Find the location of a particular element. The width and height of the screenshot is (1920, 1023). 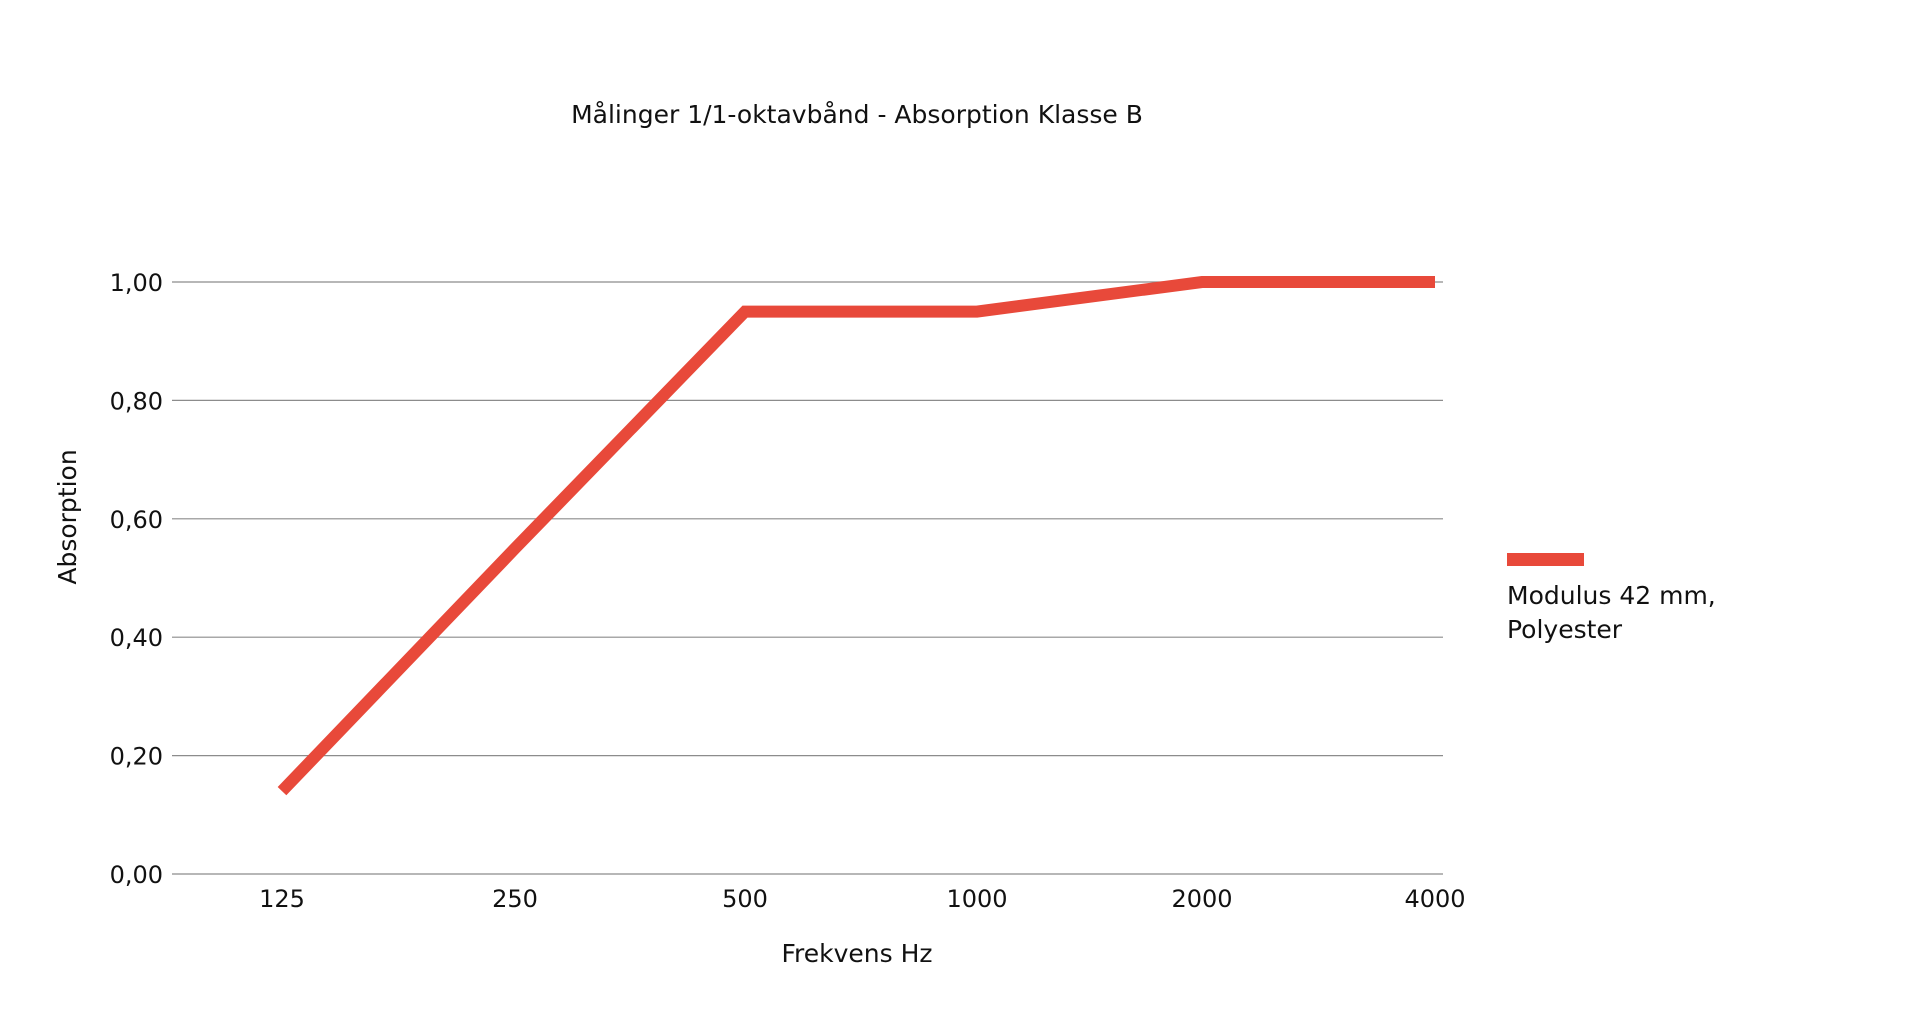

y-tick-label: 0,60 is located at coordinates (136, 520).